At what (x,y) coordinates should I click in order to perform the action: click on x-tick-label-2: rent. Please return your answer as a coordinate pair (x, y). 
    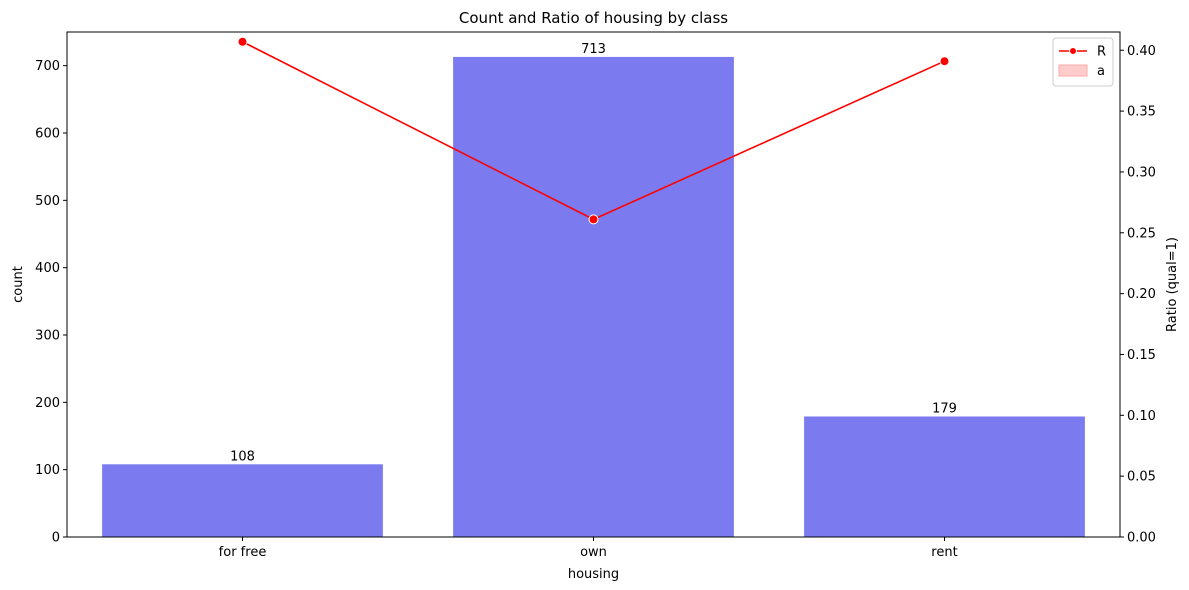
    Looking at the image, I should click on (944, 552).